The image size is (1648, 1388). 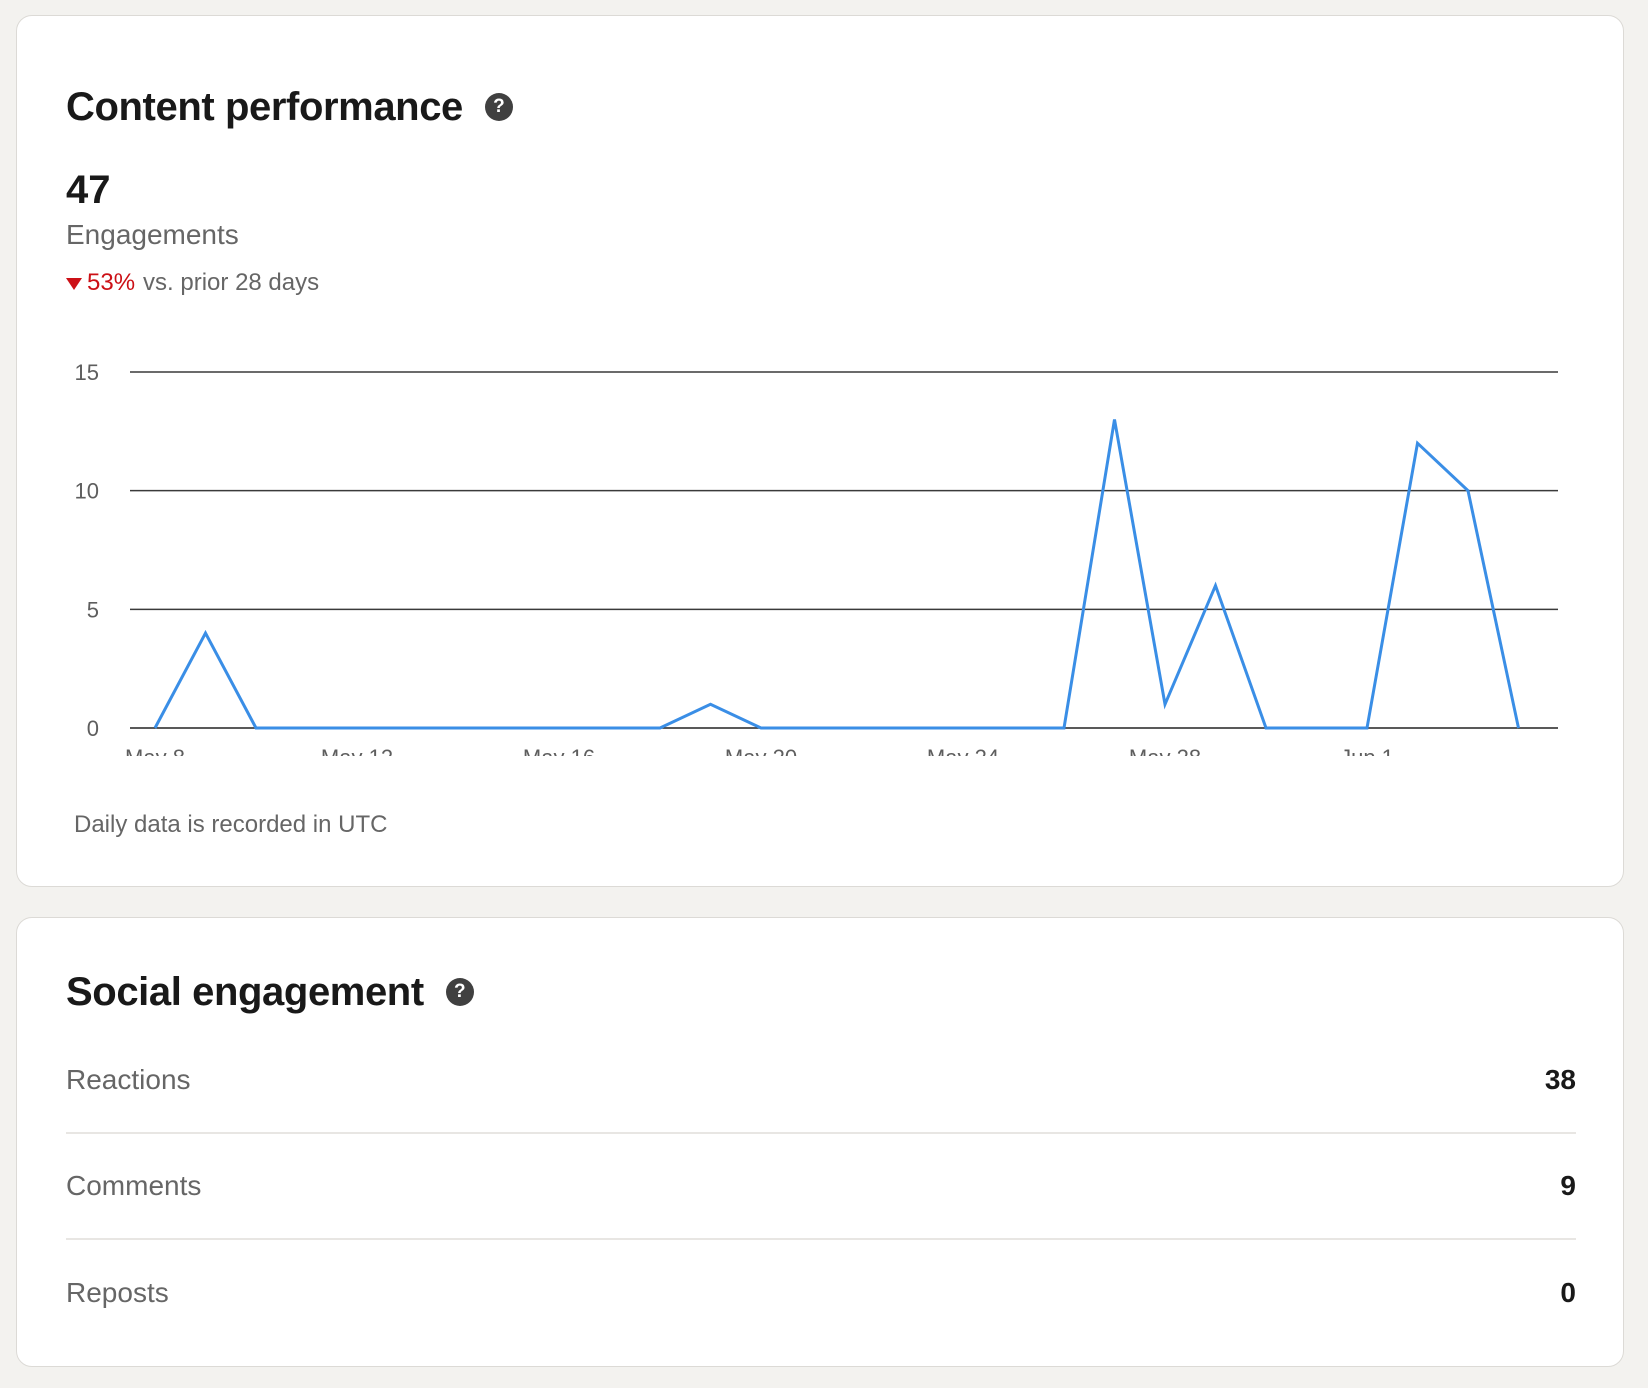 I want to click on social-engagement-title: Social engagement, so click(x=245, y=992).